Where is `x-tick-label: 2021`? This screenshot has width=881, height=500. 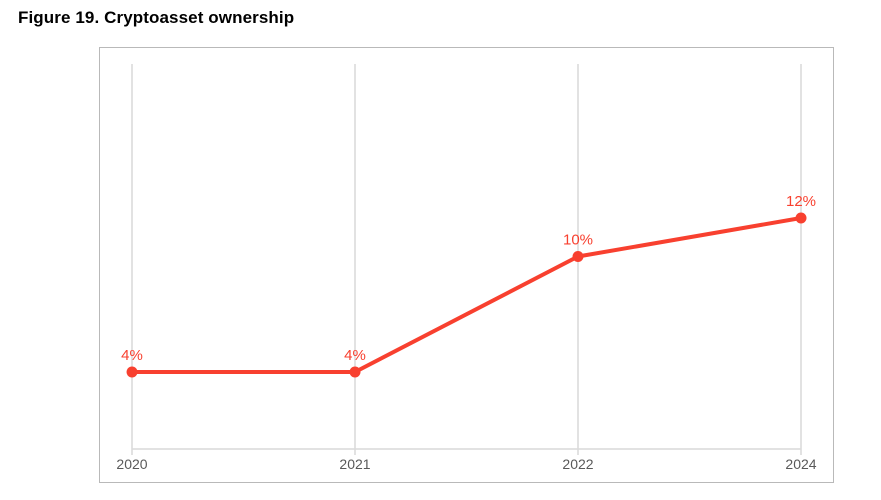 x-tick-label: 2021 is located at coordinates (354, 464).